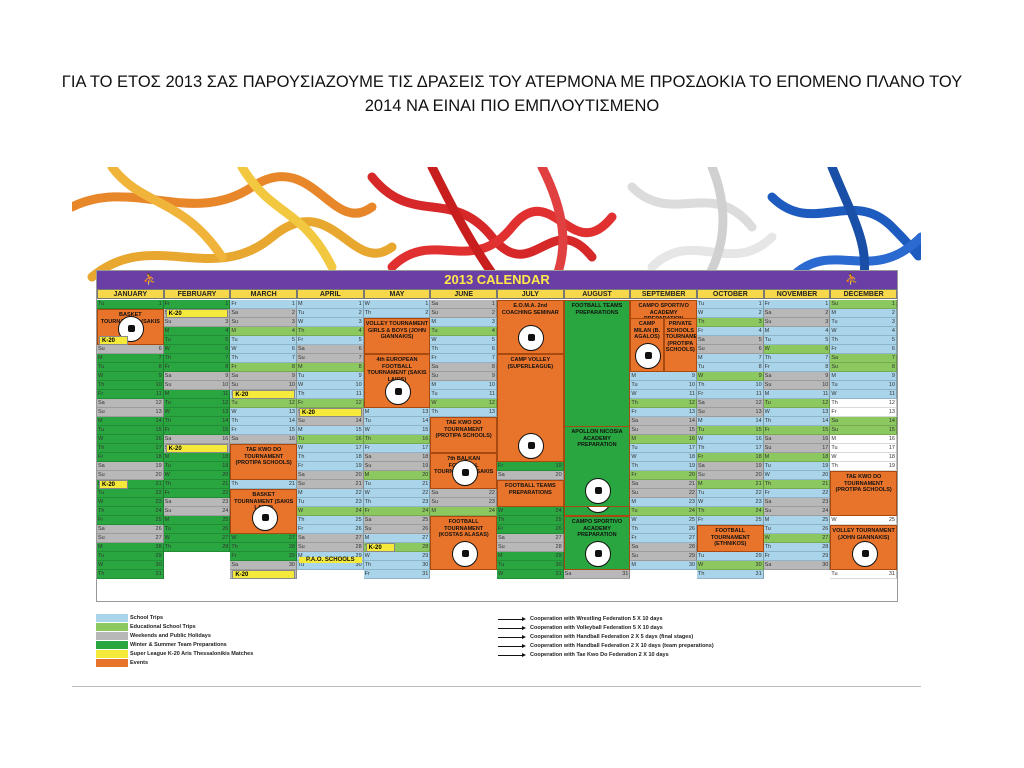 The image size is (1024, 768). I want to click on day-cell: Sa 19, so click(730, 466).